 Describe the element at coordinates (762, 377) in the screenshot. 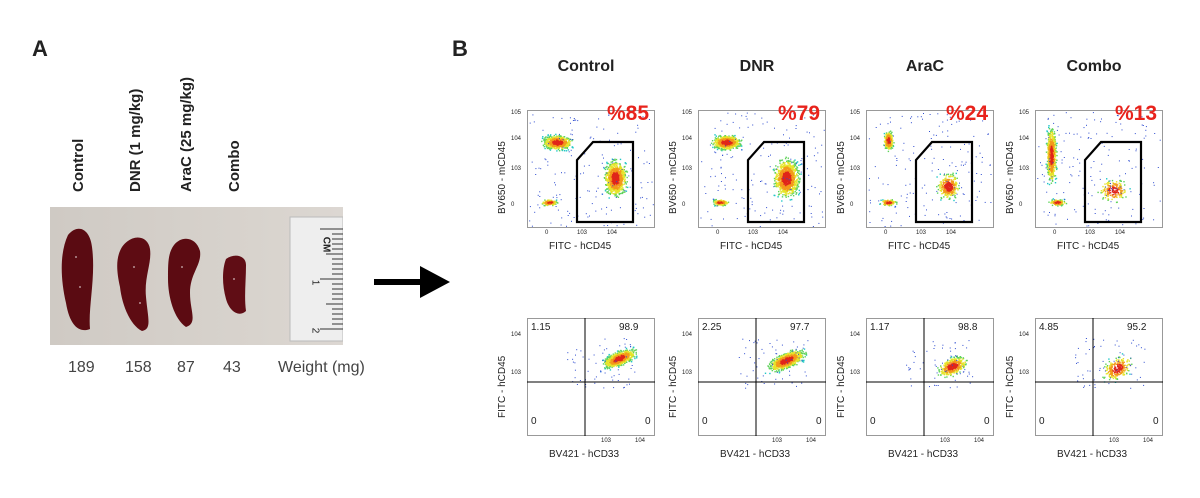

I see `bottom-plot-dnr` at that location.